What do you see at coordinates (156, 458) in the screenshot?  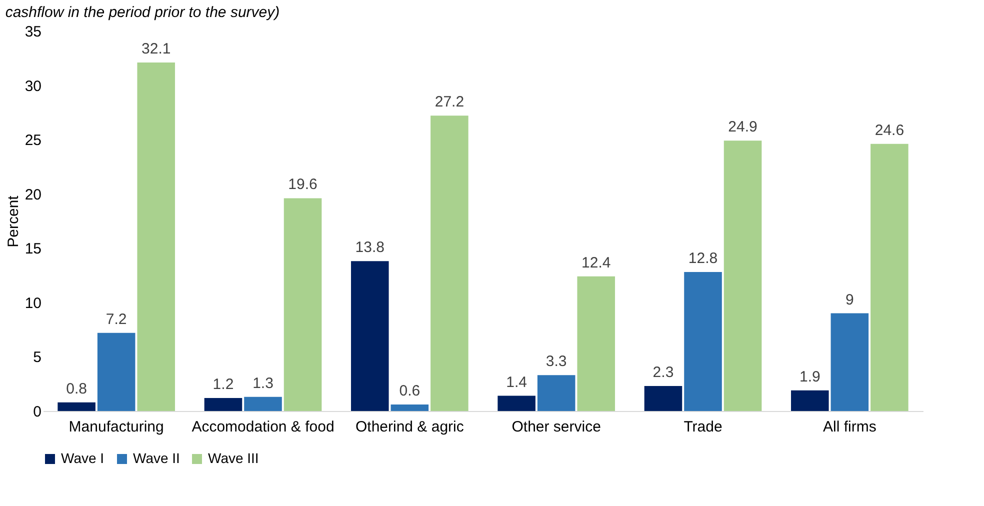 I see `legend-label: Wave II` at bounding box center [156, 458].